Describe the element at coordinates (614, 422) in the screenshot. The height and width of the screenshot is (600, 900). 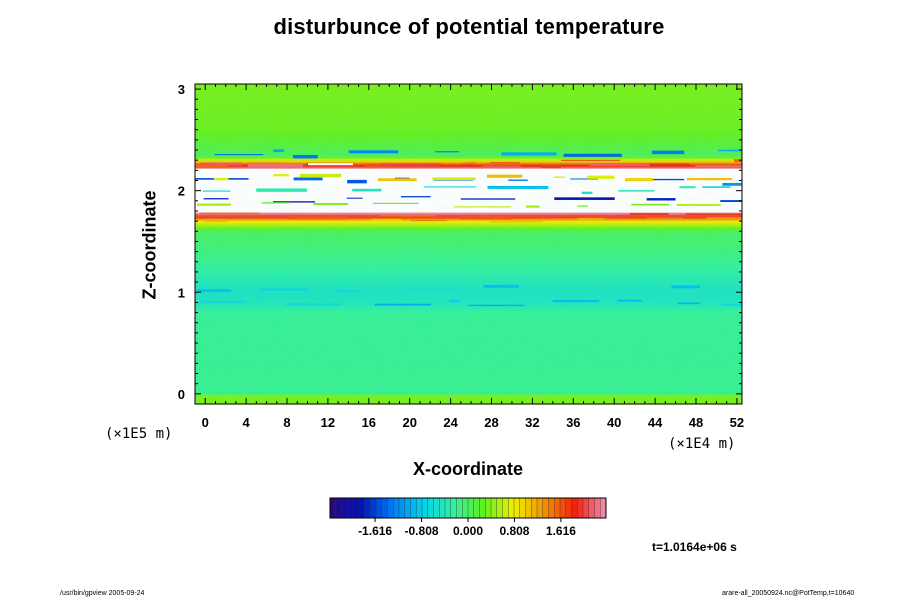
I see `x-tick-label: 40` at that location.